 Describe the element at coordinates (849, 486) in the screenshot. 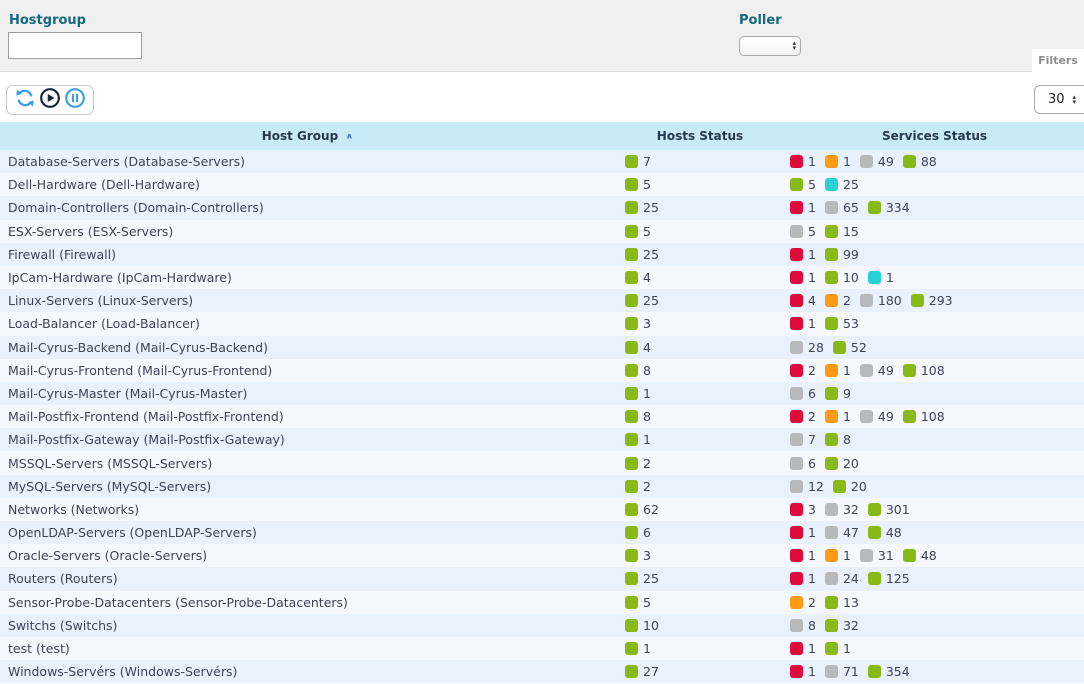

I see `status-chip-ok: 20` at that location.